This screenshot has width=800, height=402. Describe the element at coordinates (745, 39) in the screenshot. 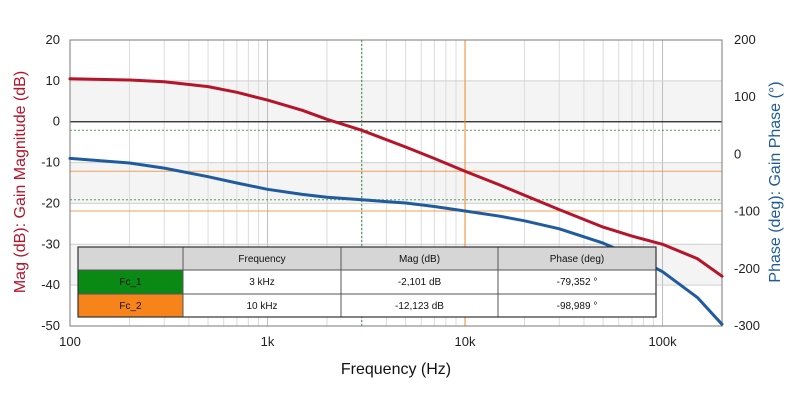

I see `y-right-tick-label: 200` at that location.